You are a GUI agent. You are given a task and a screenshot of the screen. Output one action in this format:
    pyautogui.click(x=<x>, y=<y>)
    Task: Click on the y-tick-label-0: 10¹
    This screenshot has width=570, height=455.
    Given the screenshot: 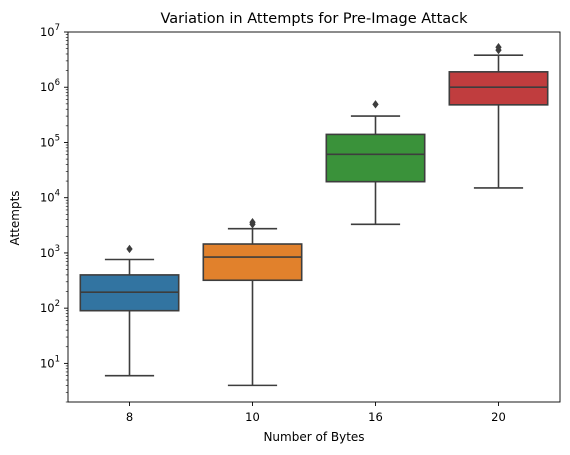 What is the action you would take?
    pyautogui.click(x=50, y=362)
    